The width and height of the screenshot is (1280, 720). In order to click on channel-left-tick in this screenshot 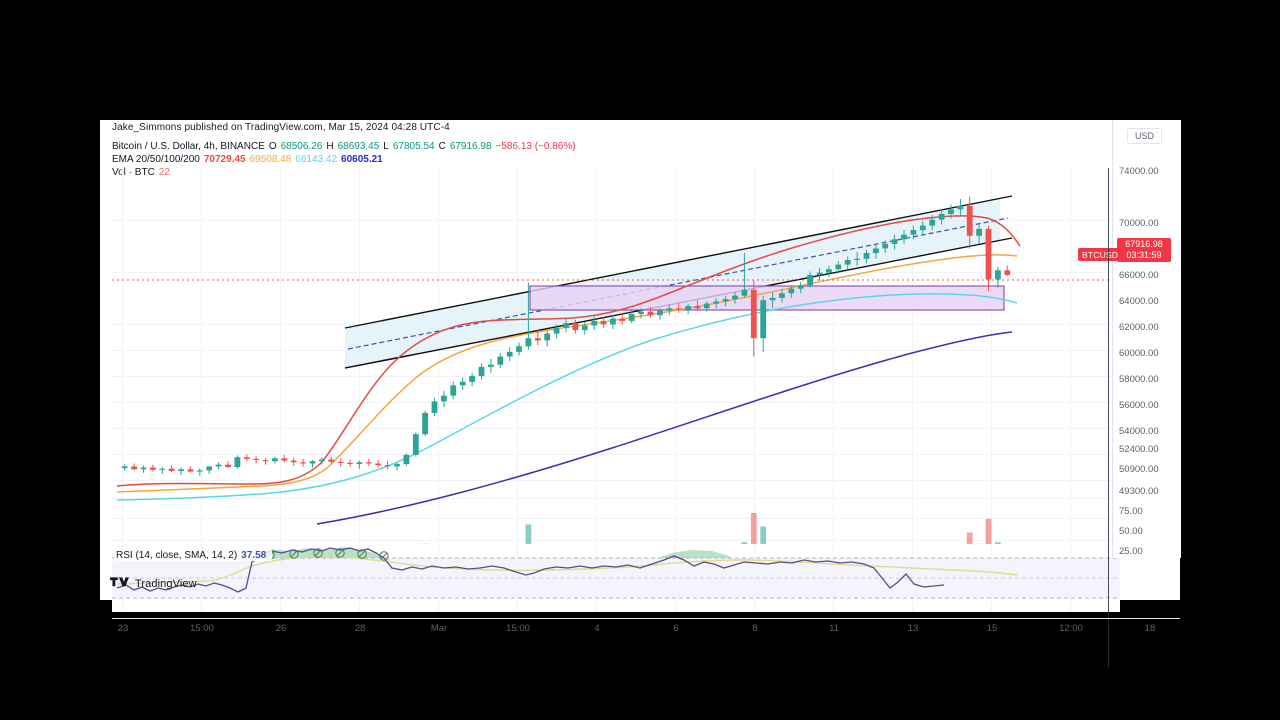, I will do `click(378, 361)`.